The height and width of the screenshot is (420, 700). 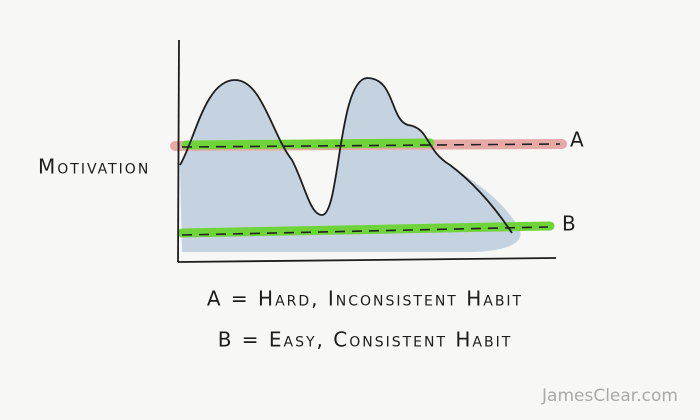 What do you see at coordinates (570, 224) in the screenshot?
I see `line-b-label: B` at bounding box center [570, 224].